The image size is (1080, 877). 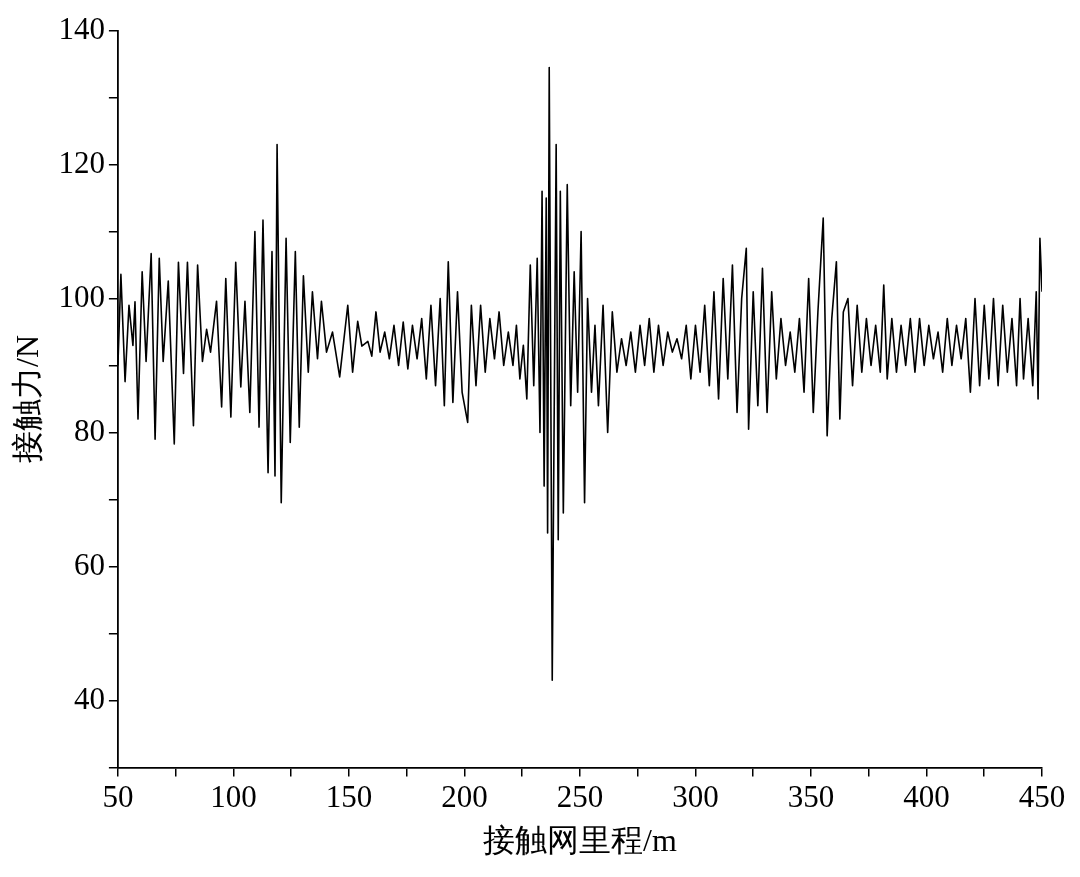 I want to click on y-tick-label: 80, so click(x=89, y=430).